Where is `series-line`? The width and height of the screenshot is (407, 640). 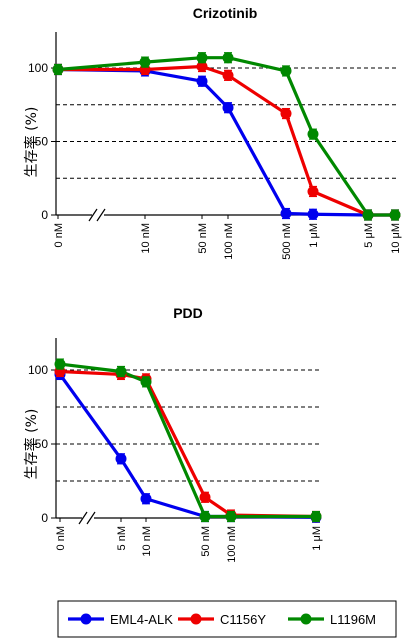
series-line is located at coordinates (187, 446).